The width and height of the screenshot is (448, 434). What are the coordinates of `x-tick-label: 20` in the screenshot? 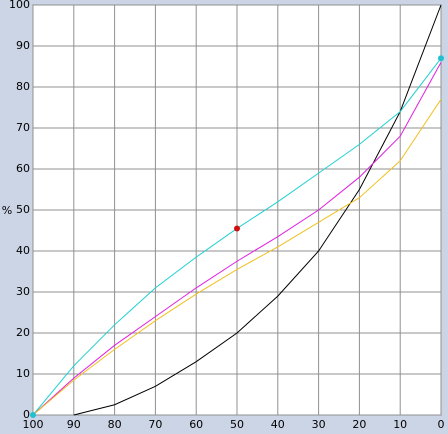 It's located at (359, 424).